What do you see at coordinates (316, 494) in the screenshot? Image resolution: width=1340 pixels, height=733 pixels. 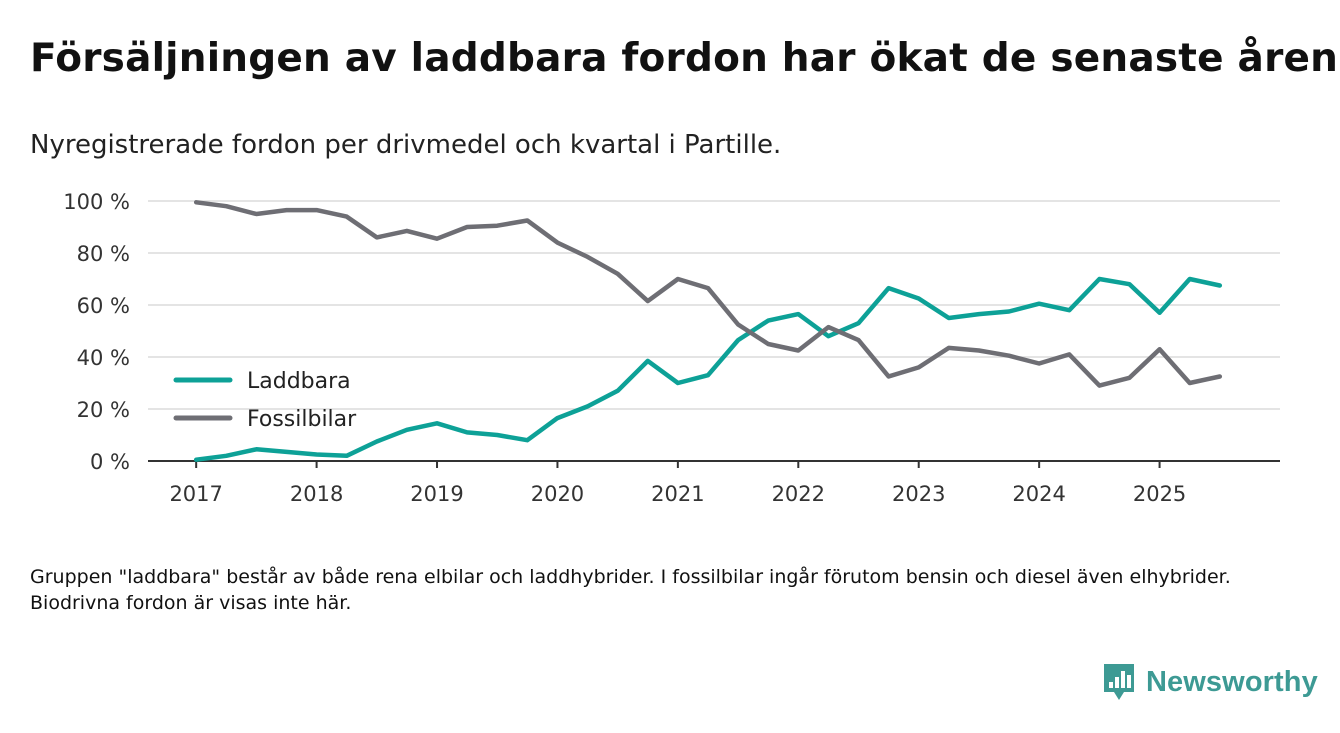 I see `x-tick-label: 2018` at bounding box center [316, 494].